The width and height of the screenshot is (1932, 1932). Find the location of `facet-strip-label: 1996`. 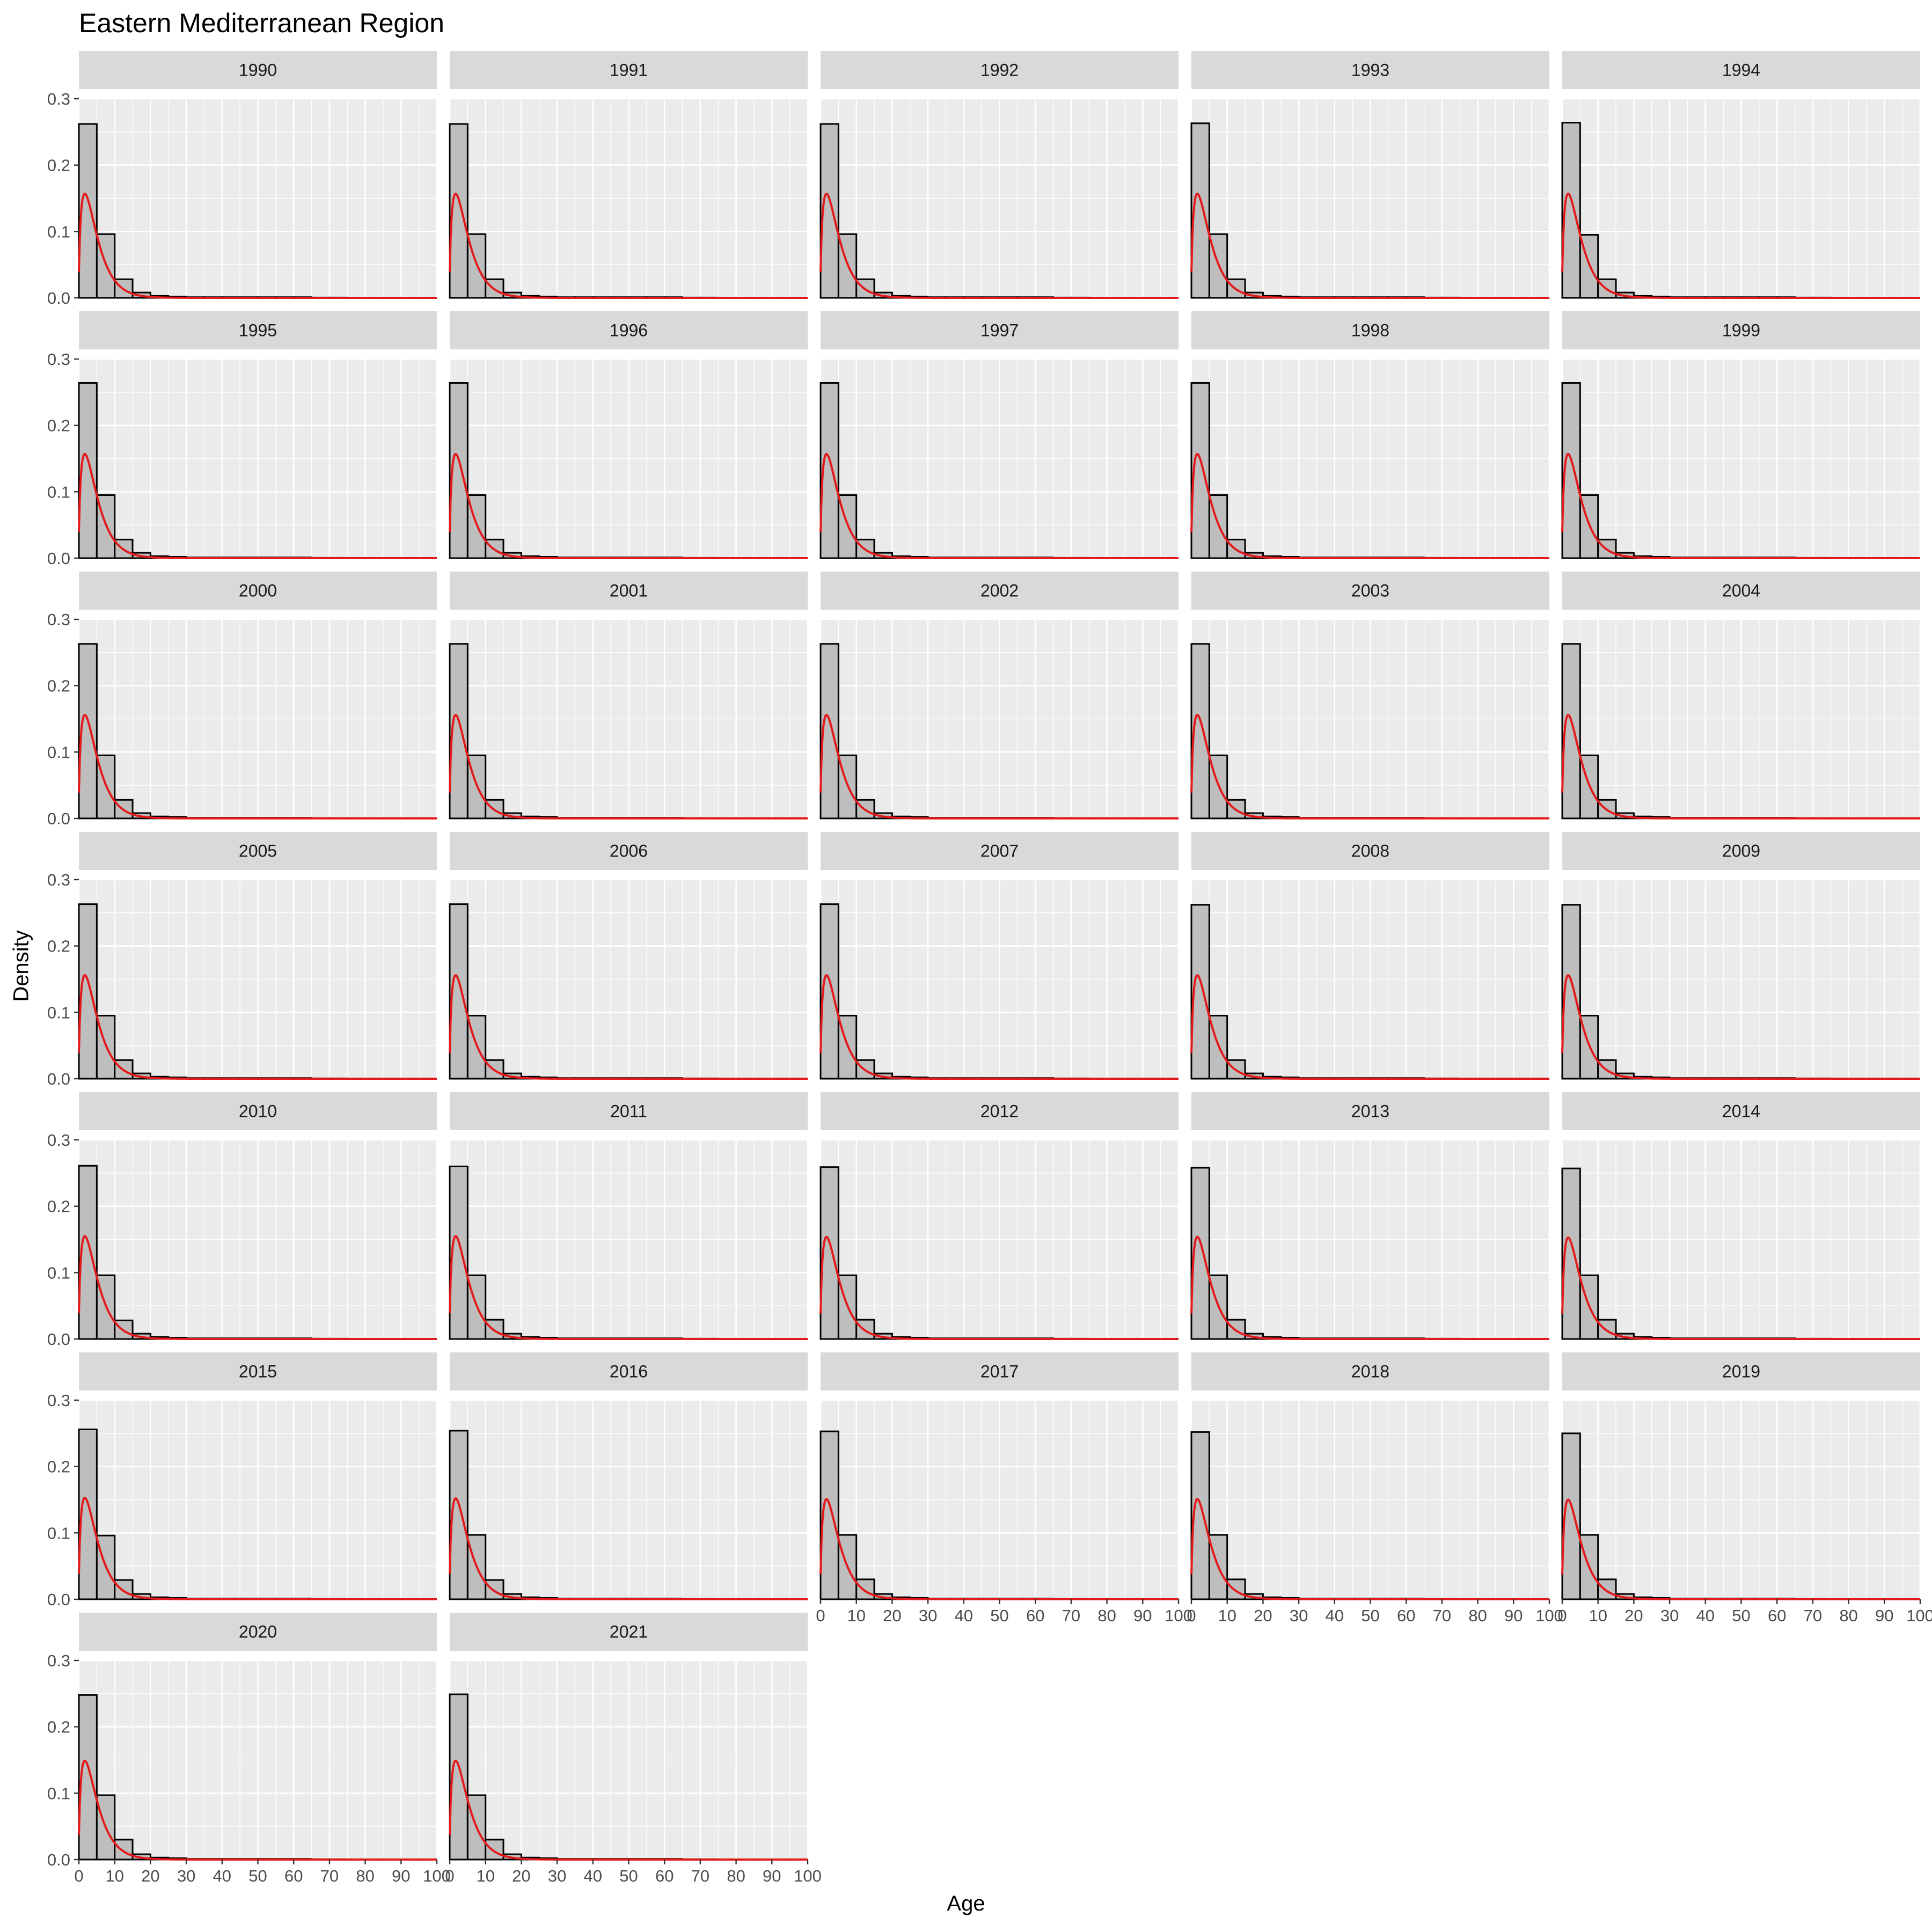

facet-strip-label: 1996 is located at coordinates (629, 330).